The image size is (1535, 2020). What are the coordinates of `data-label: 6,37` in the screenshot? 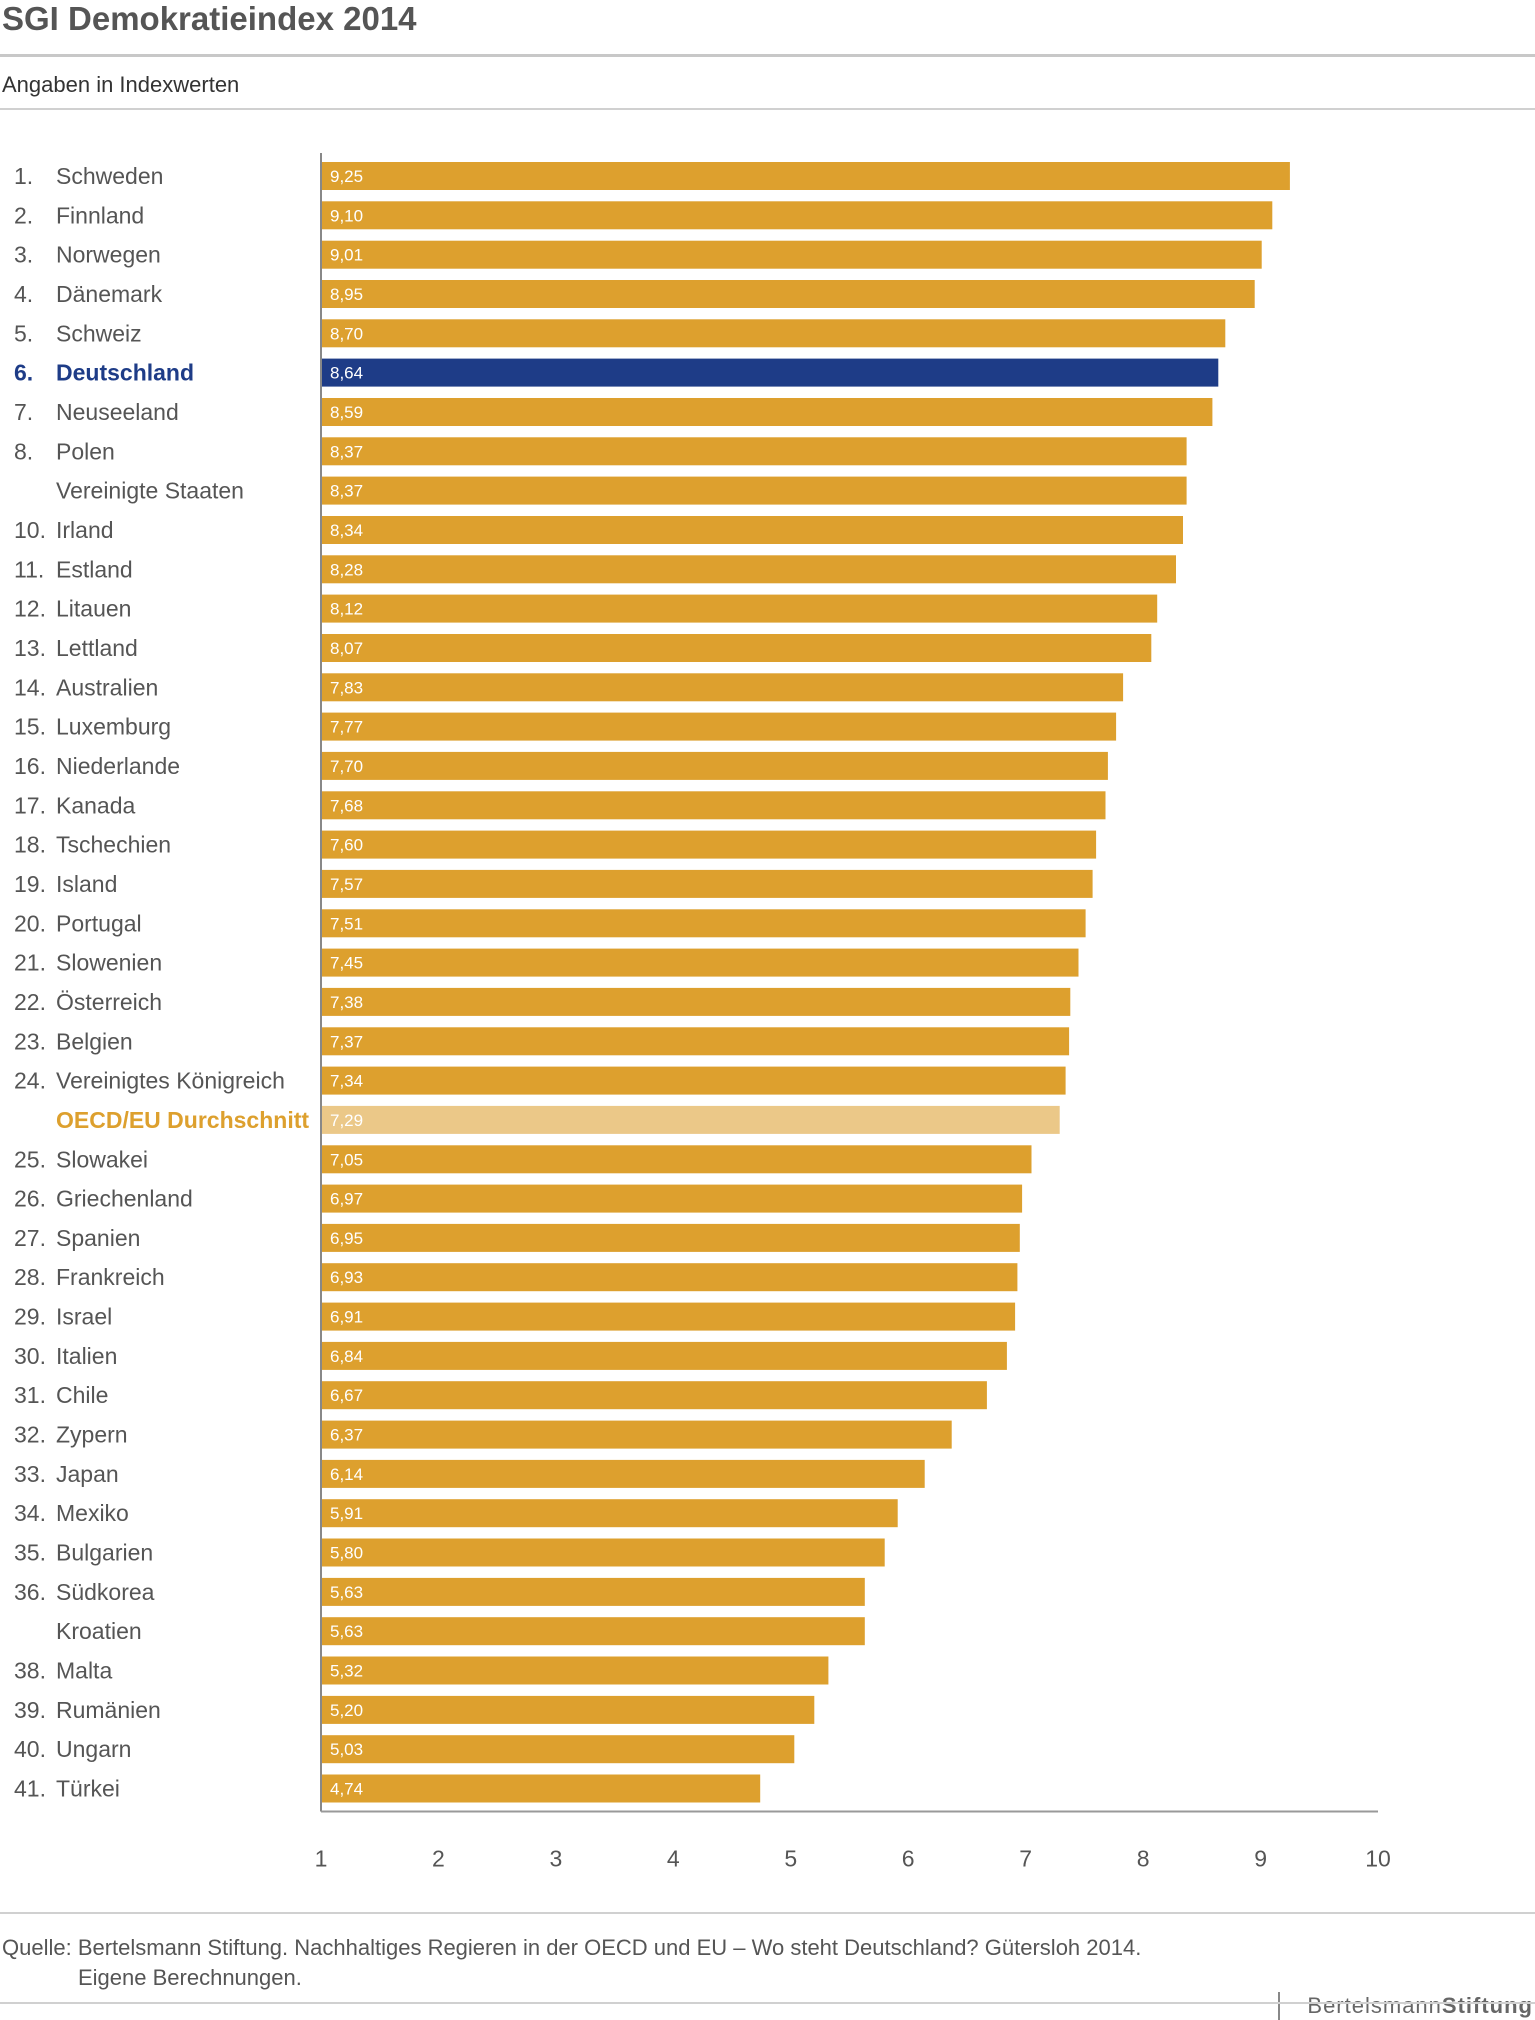 It's located at (346, 1435).